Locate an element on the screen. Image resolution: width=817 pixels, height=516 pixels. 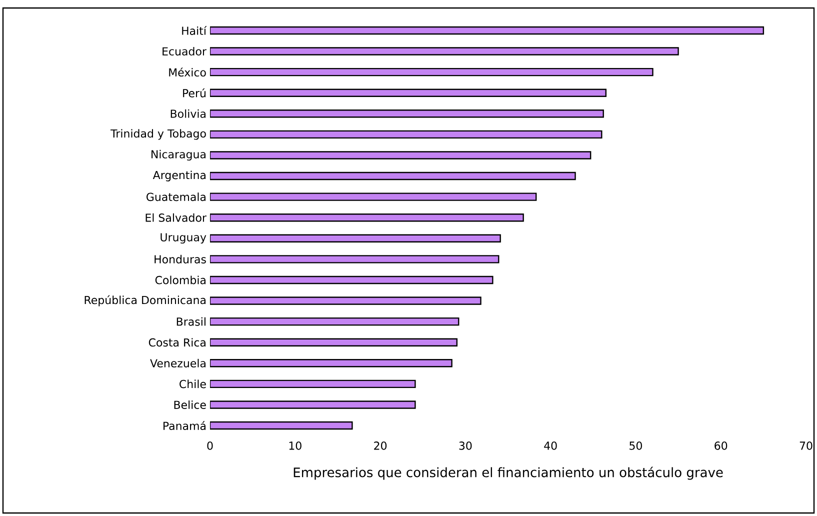
y-tick-label: Trinidad y Tobago is located at coordinates (158, 134).